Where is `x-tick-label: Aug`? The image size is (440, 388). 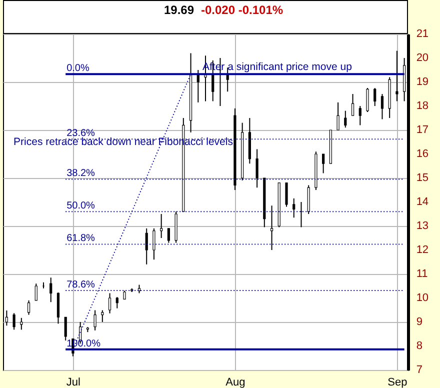 x-tick-label: Aug is located at coordinates (236, 382).